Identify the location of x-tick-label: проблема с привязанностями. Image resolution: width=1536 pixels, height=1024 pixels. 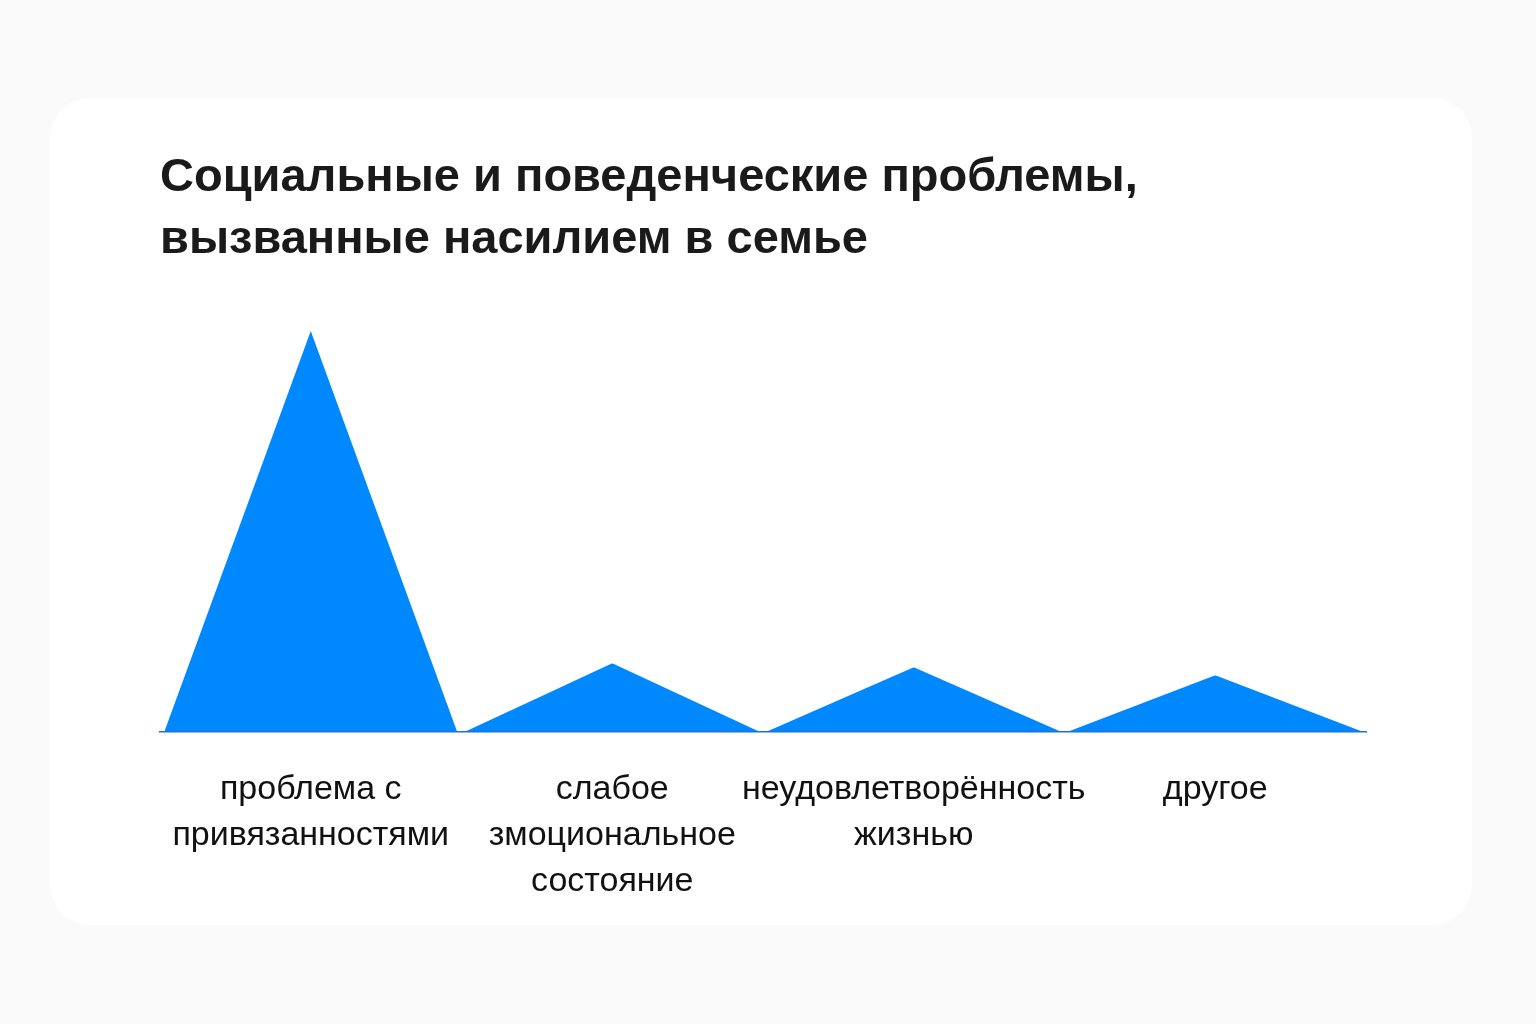
(311, 810).